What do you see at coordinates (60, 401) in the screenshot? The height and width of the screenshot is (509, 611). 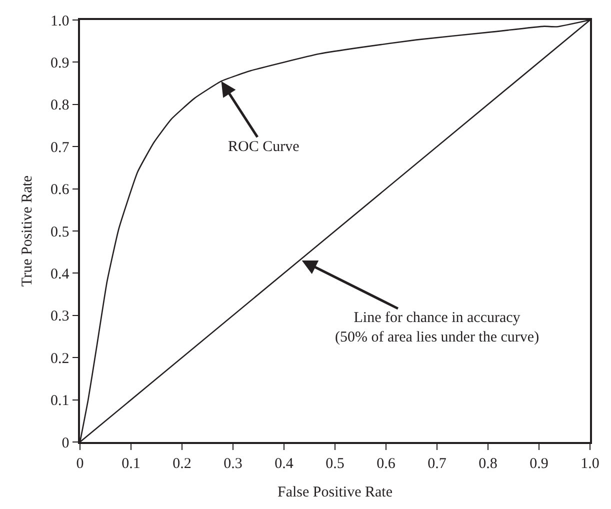 I see `y-tick-label: 0.1` at bounding box center [60, 401].